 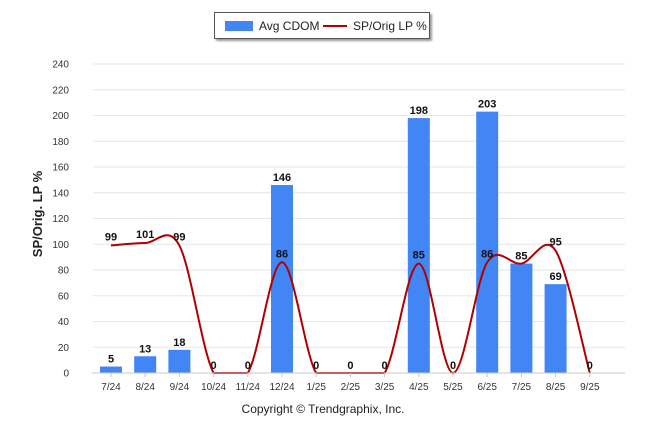 I want to click on bar-9/24, so click(x=179, y=361).